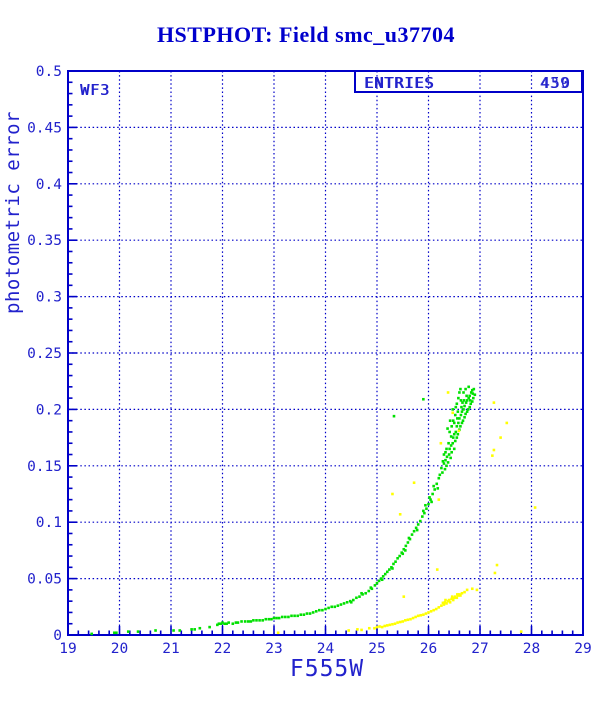  I want to click on x-tick-label: 26, so click(428, 649).